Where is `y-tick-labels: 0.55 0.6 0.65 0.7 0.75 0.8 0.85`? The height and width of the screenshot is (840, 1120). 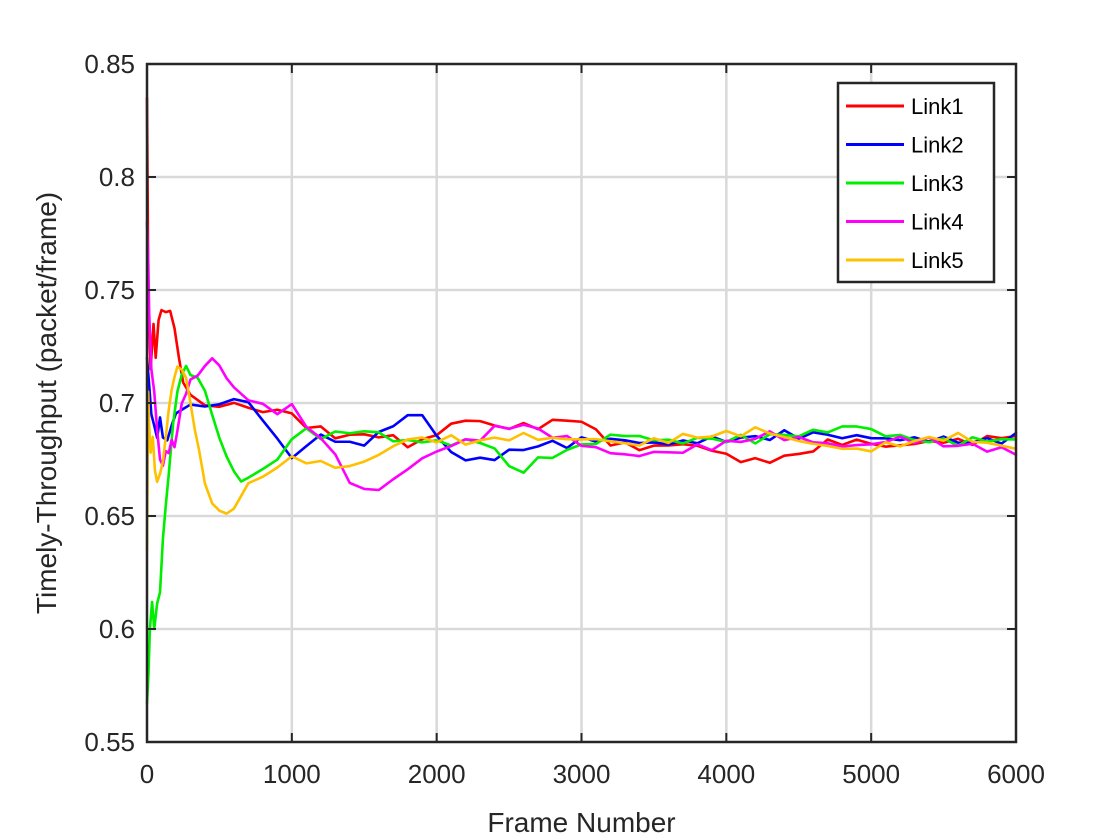 y-tick-labels: 0.55 0.6 0.65 0.7 0.75 0.8 0.85 is located at coordinates (109, 403).